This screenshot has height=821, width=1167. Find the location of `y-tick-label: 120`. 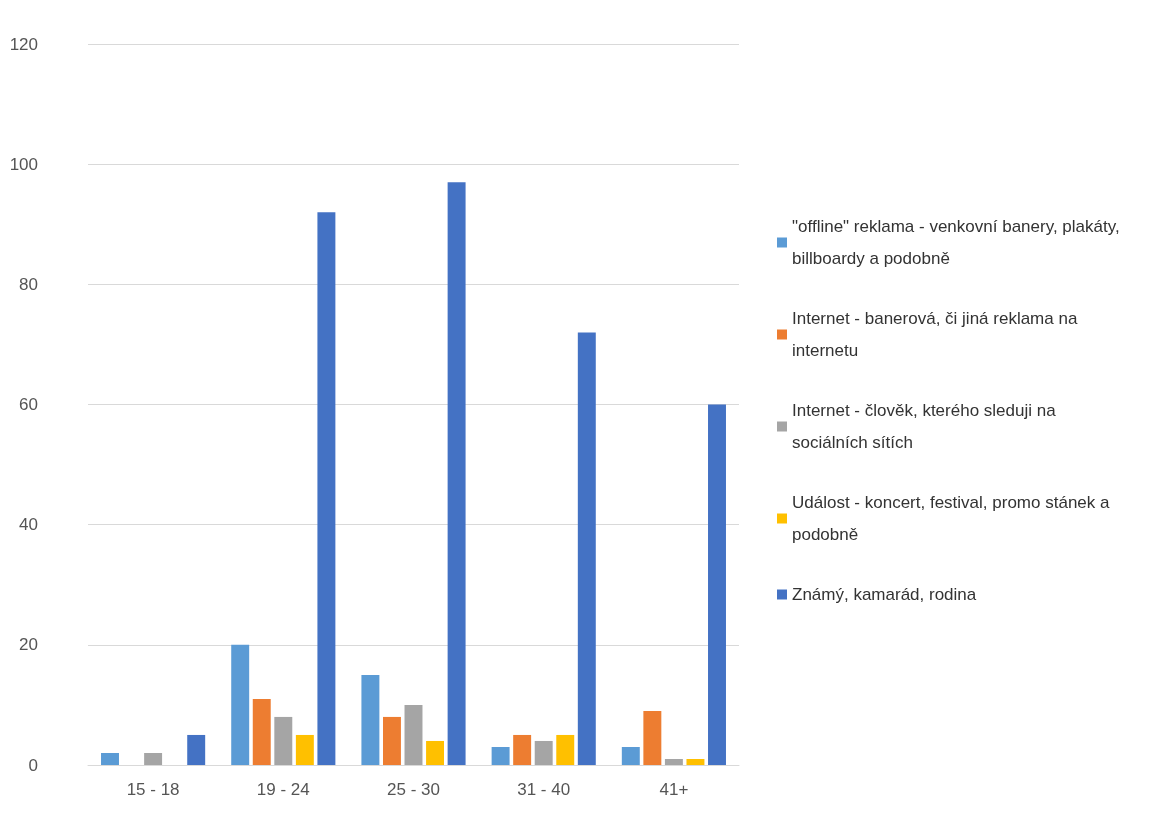

y-tick-label: 120 is located at coordinates (23, 44).